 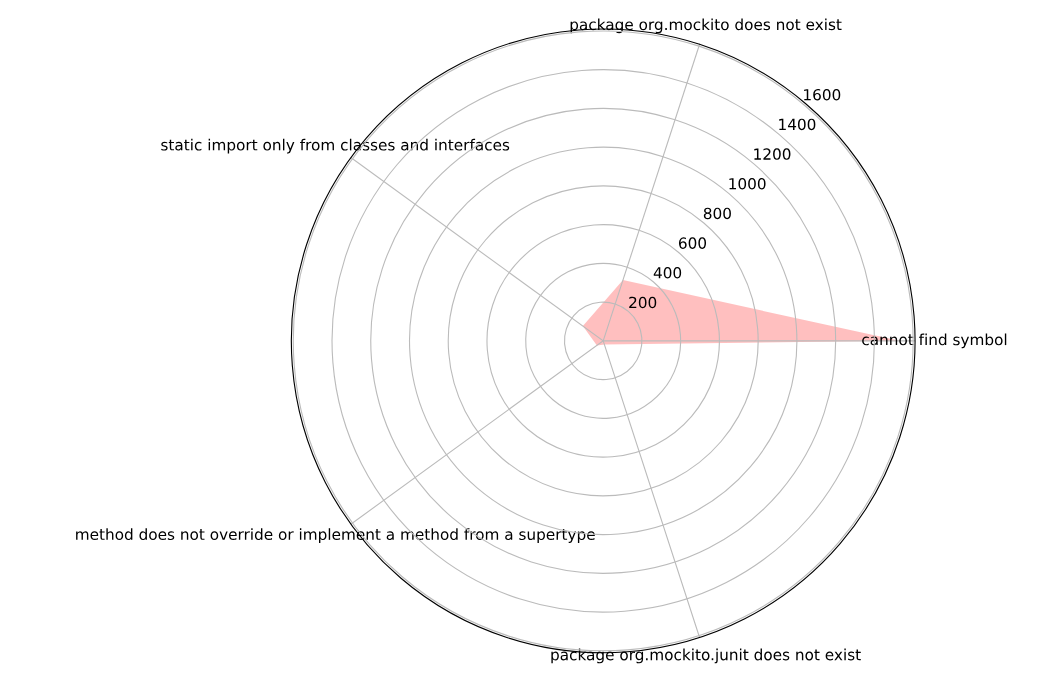 I want to click on y-tick-label: 400, so click(x=667, y=273).